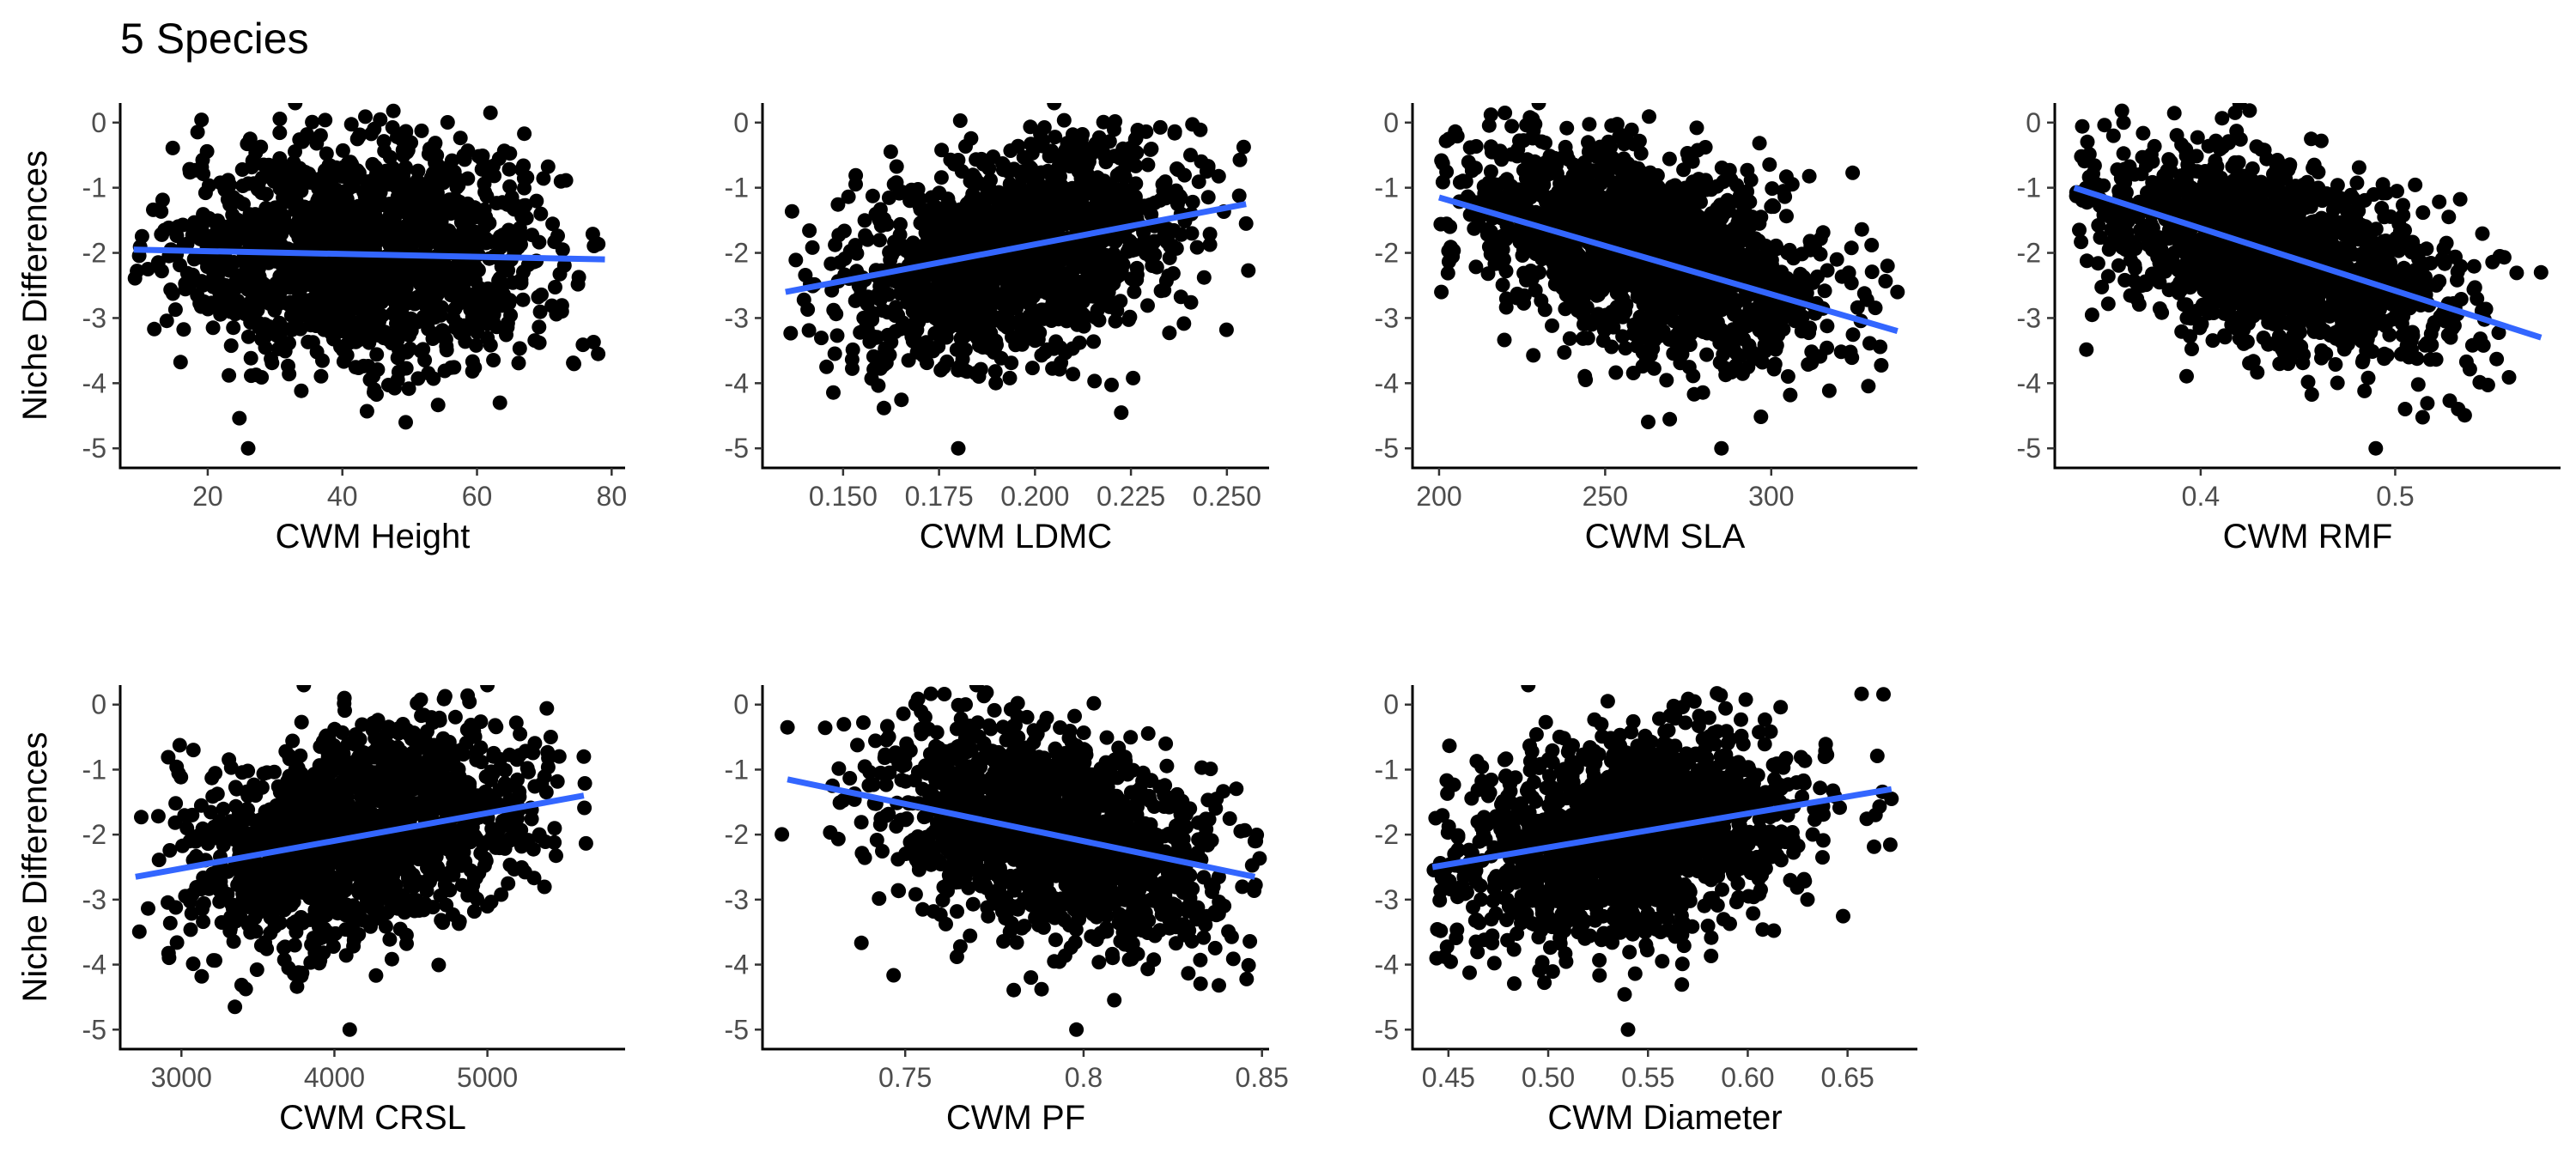  I want to click on y-tick-label: -3, so click(737, 318).